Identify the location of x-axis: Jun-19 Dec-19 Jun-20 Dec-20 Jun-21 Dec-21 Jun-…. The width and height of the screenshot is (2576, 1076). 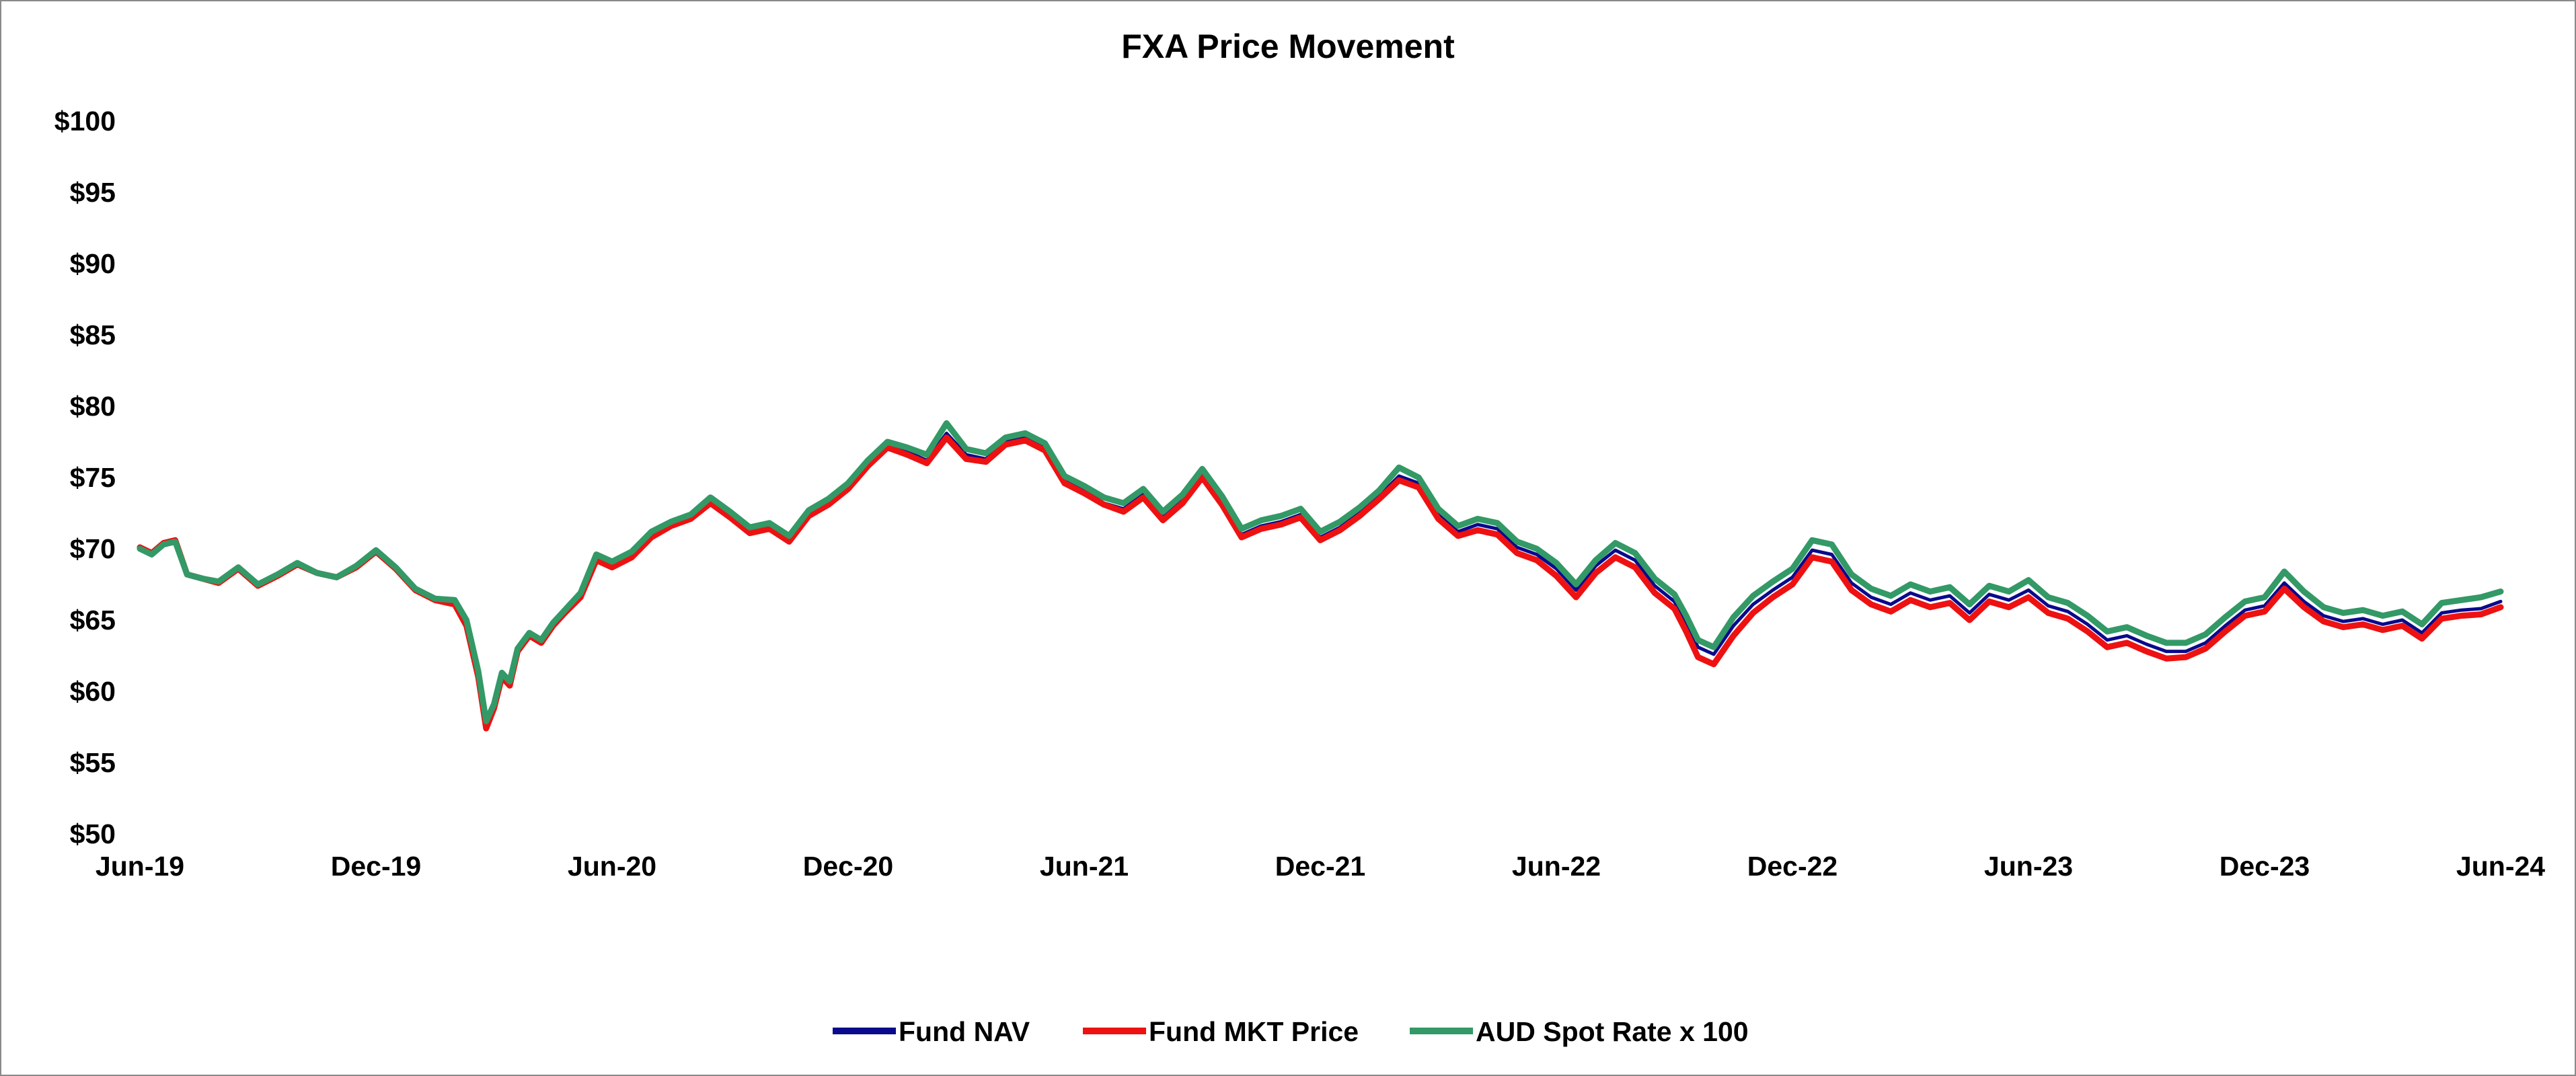
(1320, 866).